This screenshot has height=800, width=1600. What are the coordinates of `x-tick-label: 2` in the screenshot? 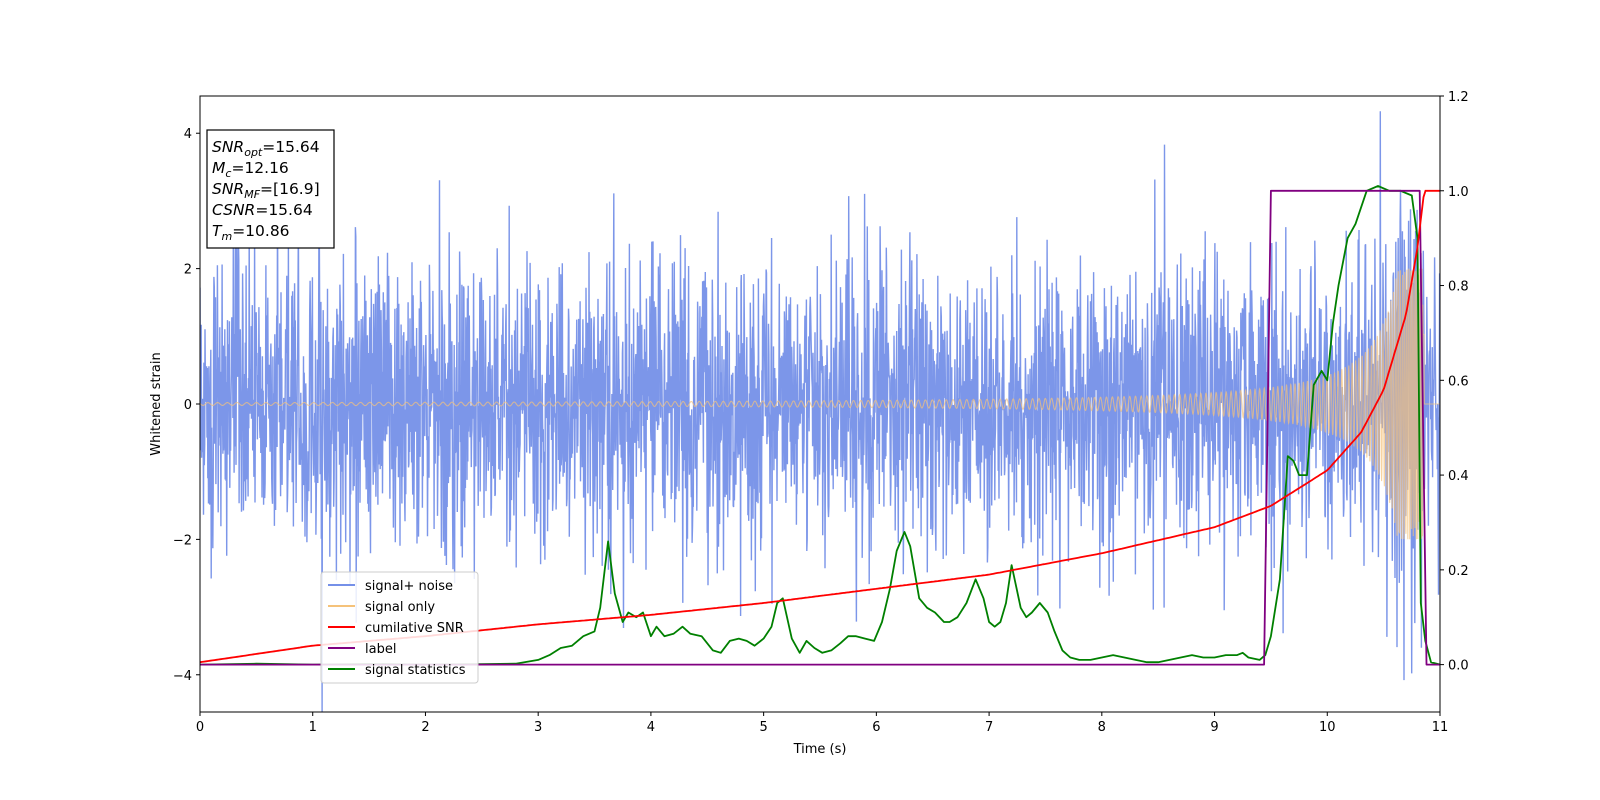 It's located at (425, 727).